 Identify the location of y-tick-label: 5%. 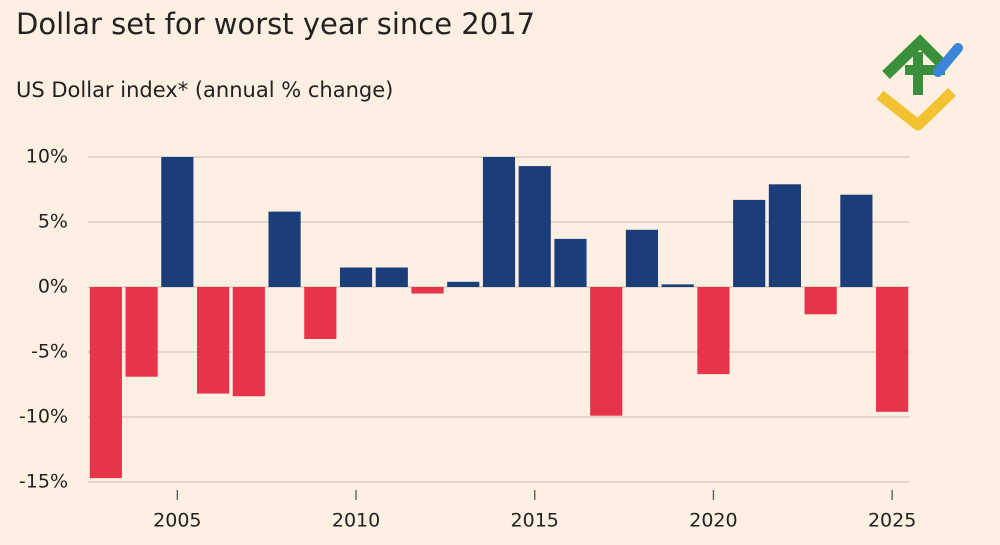
(53, 222).